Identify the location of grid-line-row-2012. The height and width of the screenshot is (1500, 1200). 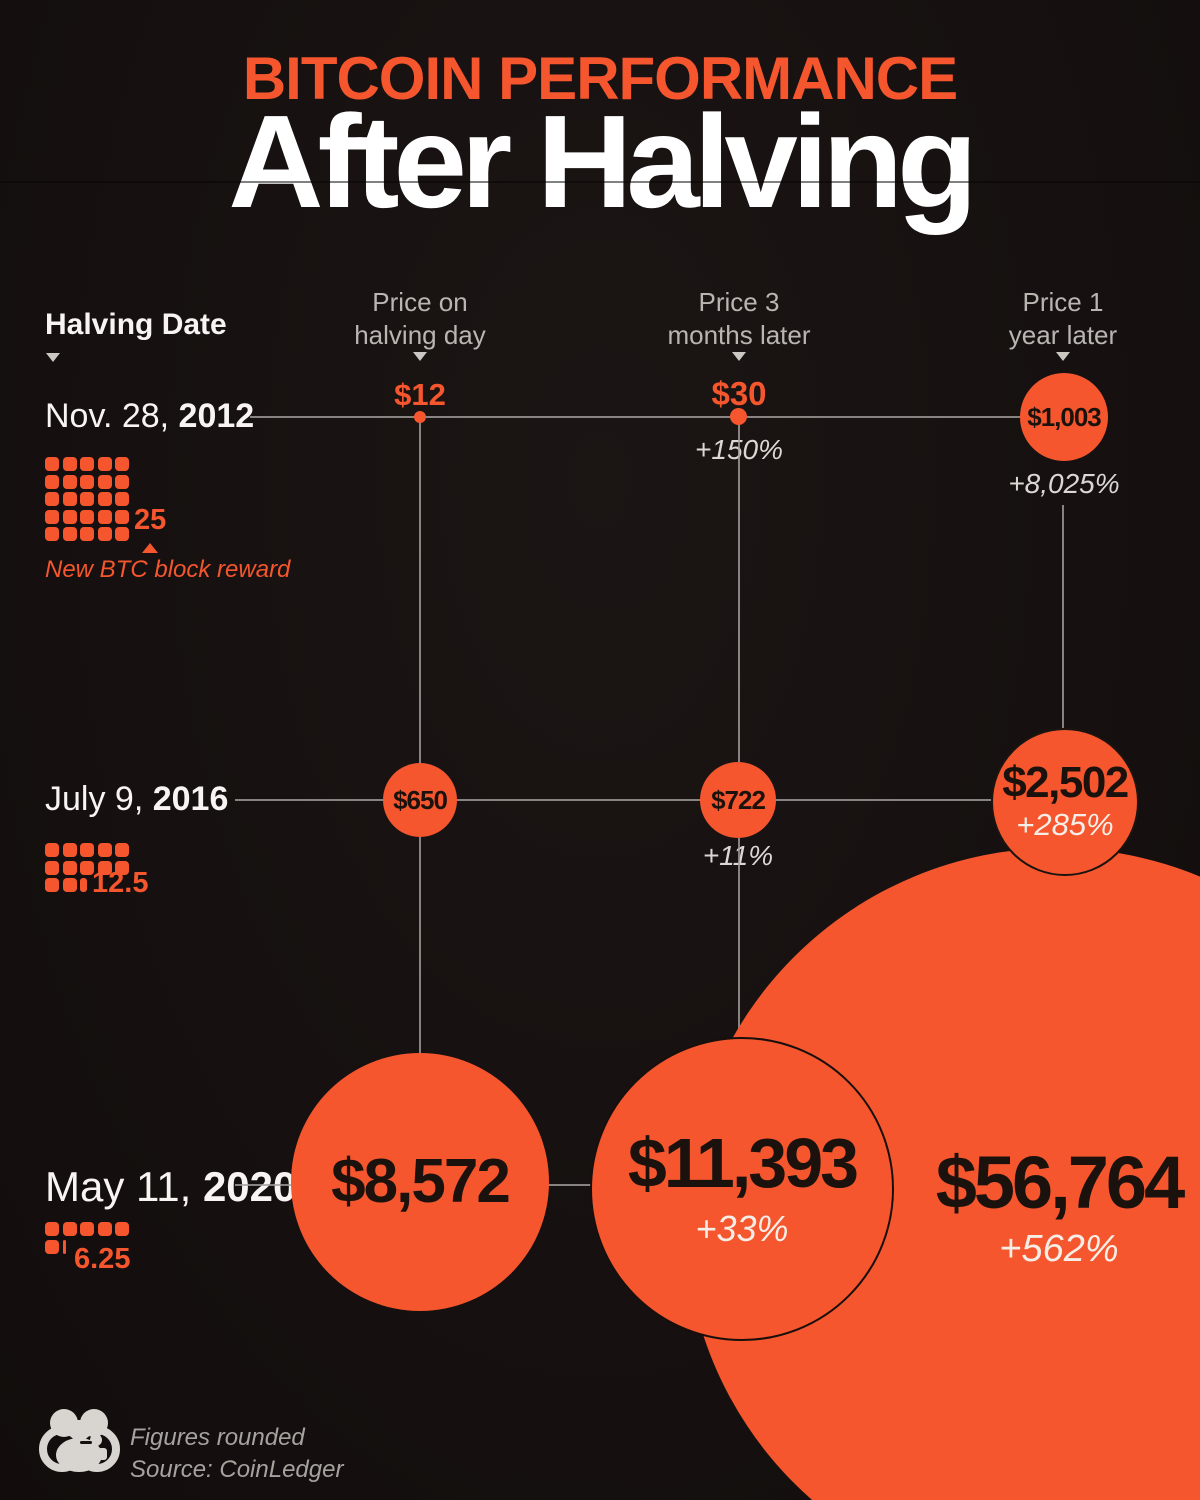
(635, 417).